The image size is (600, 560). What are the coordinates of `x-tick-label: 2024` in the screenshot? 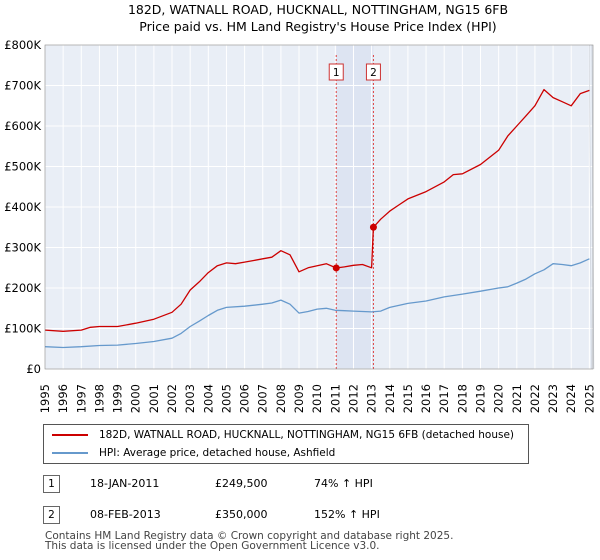 It's located at (571, 398).